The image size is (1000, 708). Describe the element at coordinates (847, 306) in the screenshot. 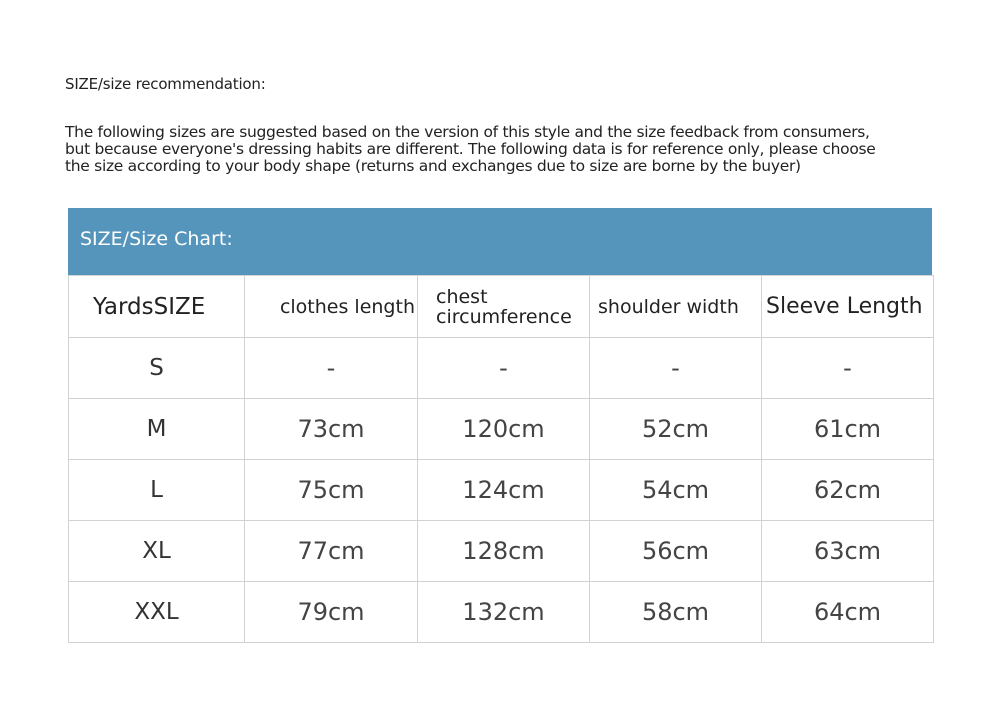

I see `header-sleeve-length: Sleeve Length` at that location.